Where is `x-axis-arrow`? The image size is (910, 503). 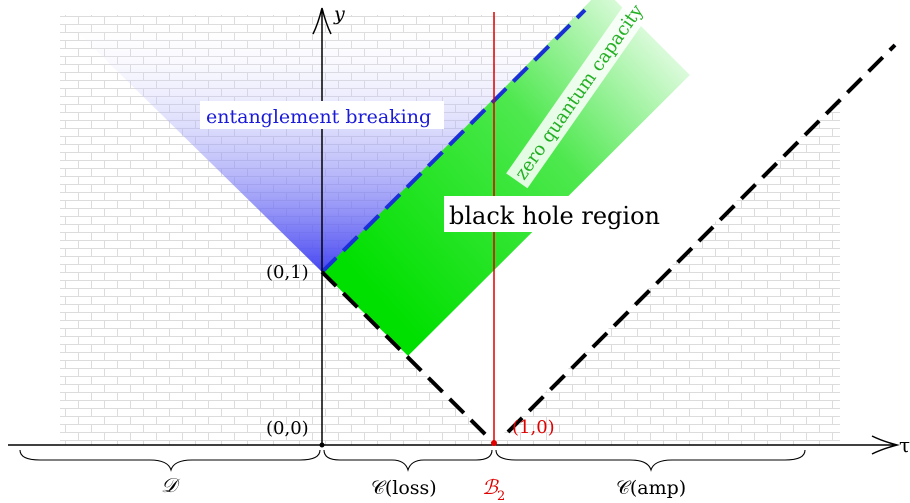
x-axis-arrow is located at coordinates (885, 445).